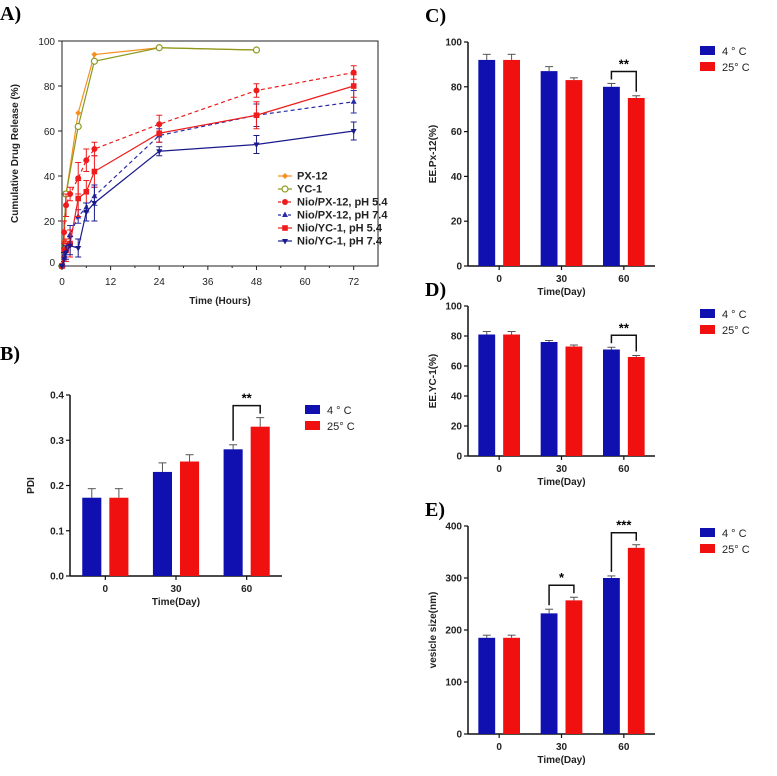 This screenshot has height=776, width=777. What do you see at coordinates (453, 527) in the screenshot?
I see `y-tick-label: 400` at bounding box center [453, 527].